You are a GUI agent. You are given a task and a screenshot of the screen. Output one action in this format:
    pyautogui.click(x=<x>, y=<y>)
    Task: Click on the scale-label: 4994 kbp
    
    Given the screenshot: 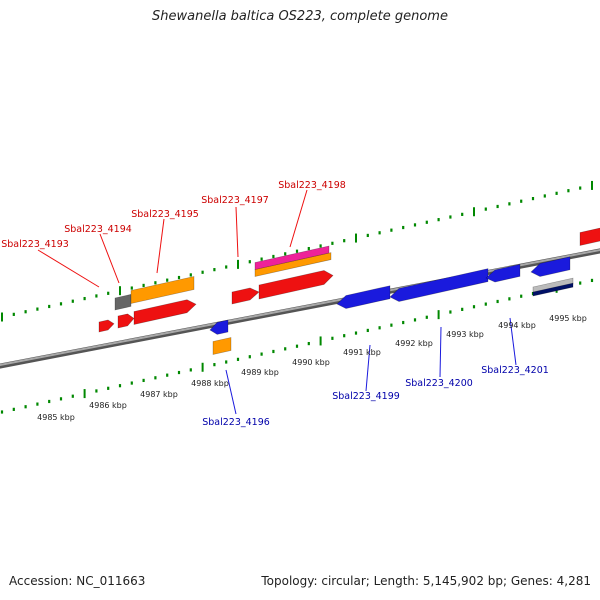 What is the action you would take?
    pyautogui.click(x=517, y=325)
    